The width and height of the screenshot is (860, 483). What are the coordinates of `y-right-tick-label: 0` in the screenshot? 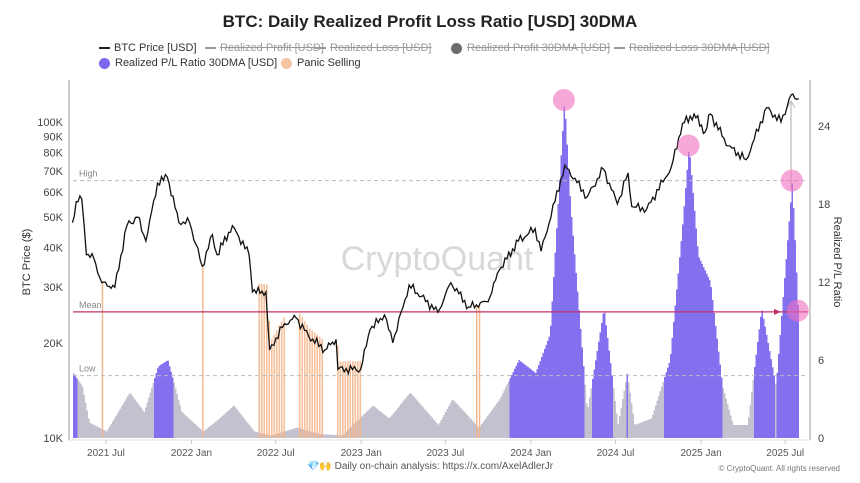 It's located at (821, 439).